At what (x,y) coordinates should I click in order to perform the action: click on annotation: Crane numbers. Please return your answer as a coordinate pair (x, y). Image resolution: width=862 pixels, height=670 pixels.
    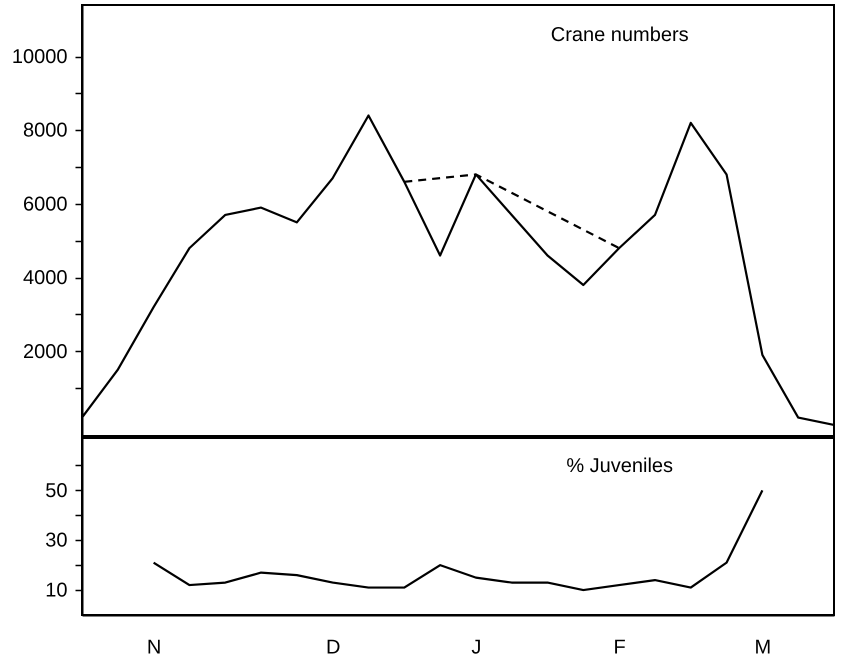
    Looking at the image, I should click on (619, 35).